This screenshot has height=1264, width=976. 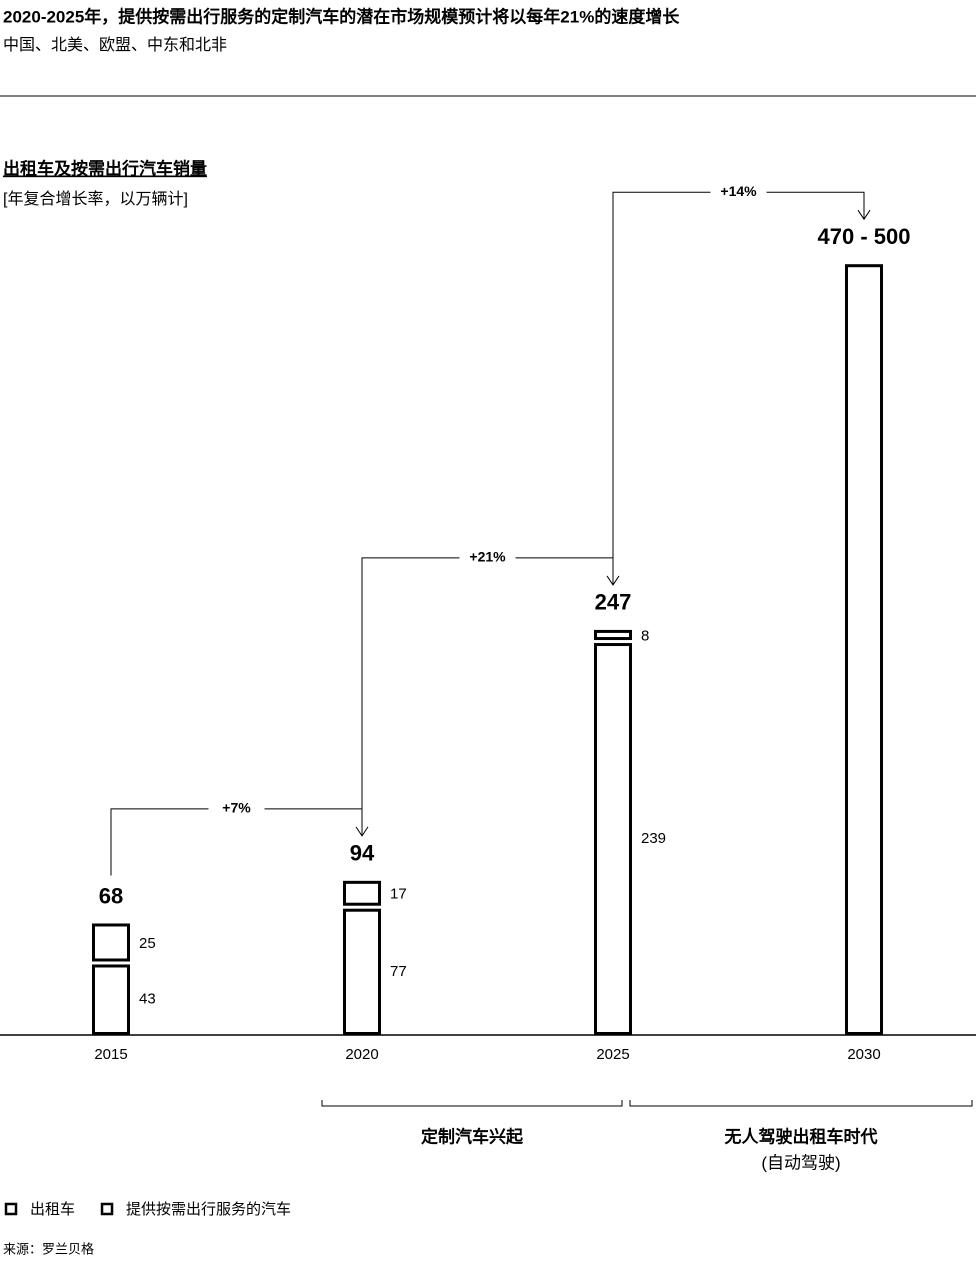 I want to click on x-tick-label: 2015, so click(x=110, y=1054).